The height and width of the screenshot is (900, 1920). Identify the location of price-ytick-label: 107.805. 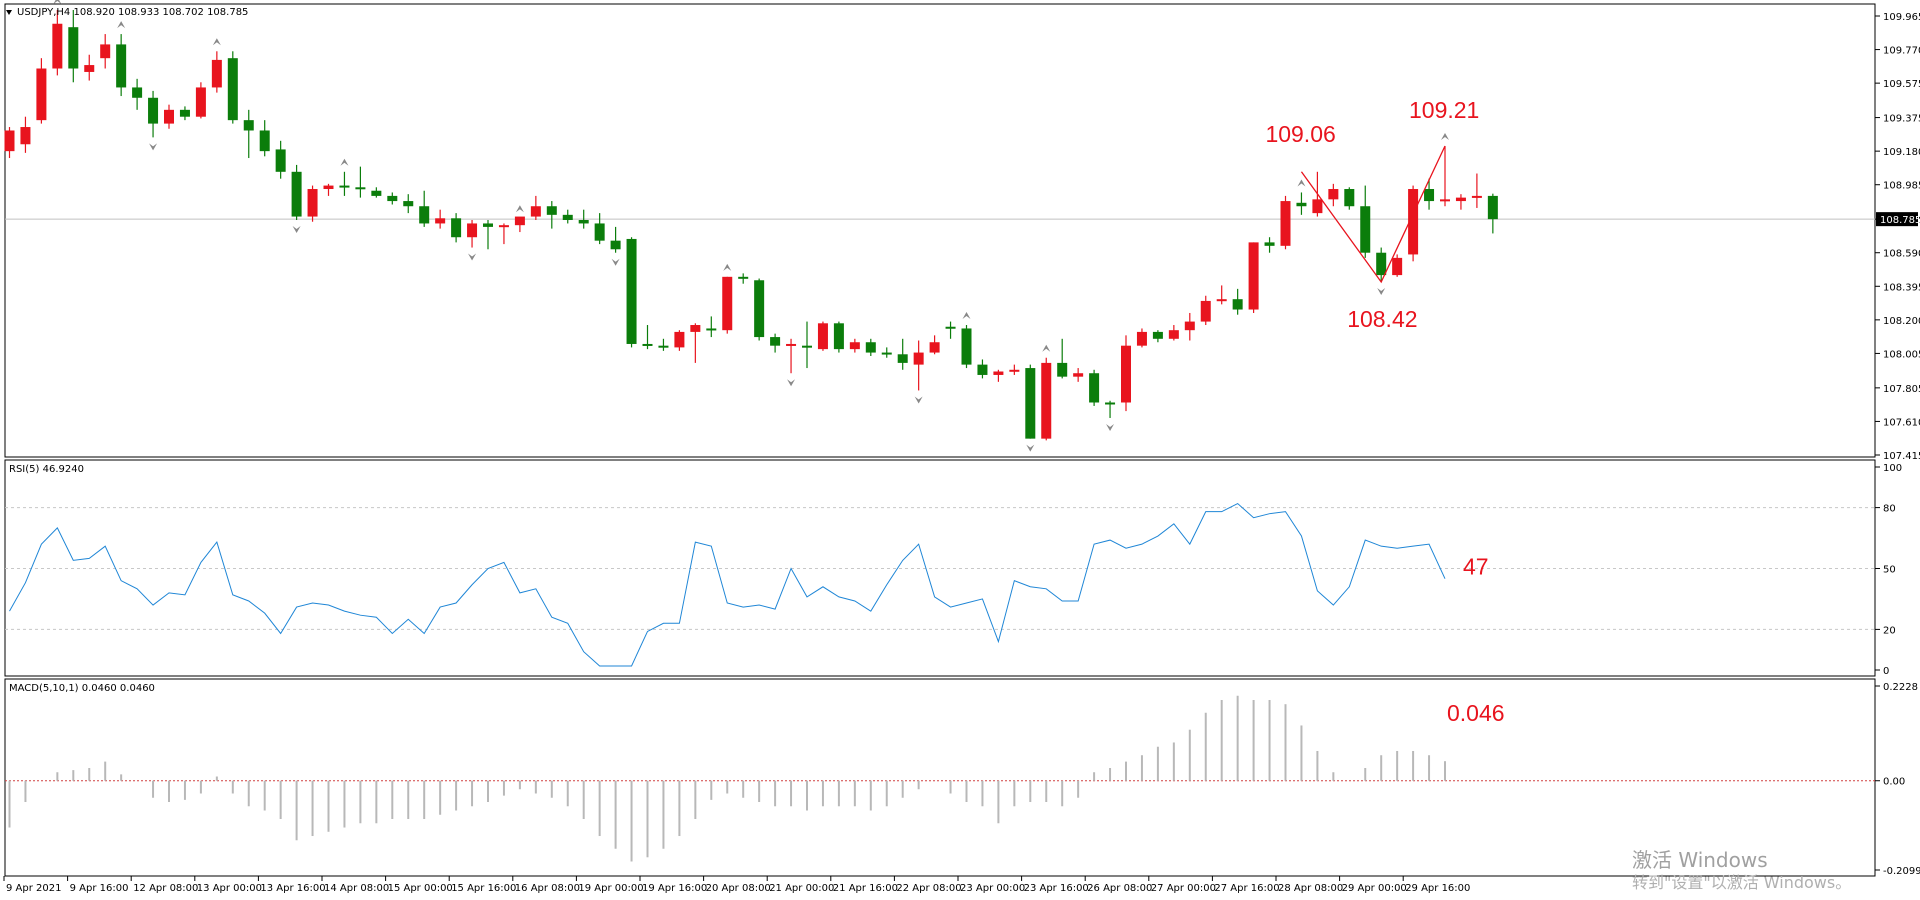
(1901, 389).